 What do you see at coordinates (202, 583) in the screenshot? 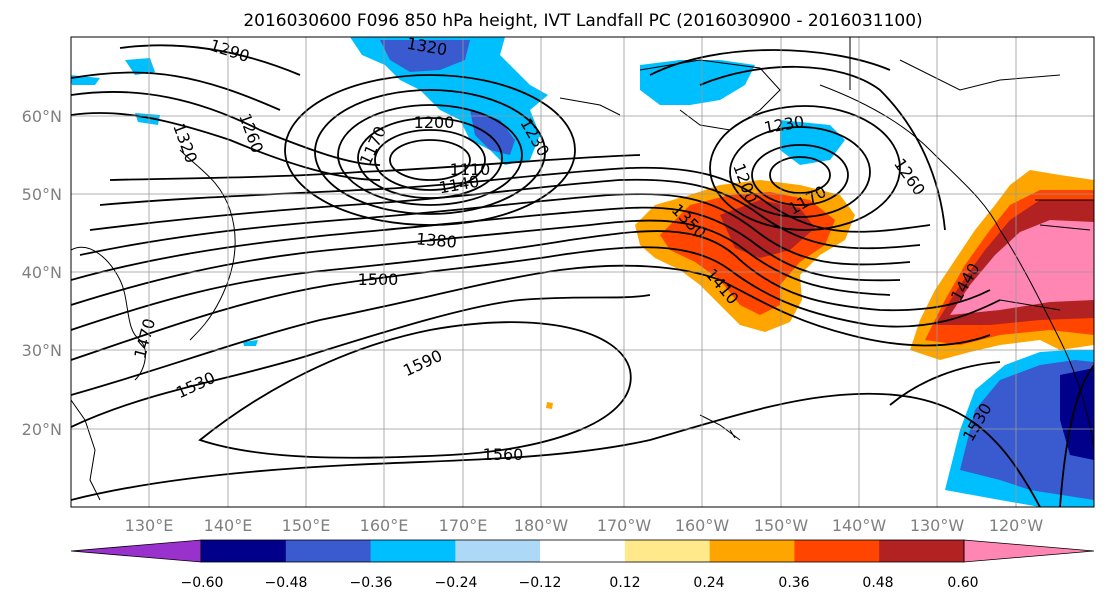
I see `colorbar-tick-label: −0.60` at bounding box center [202, 583].